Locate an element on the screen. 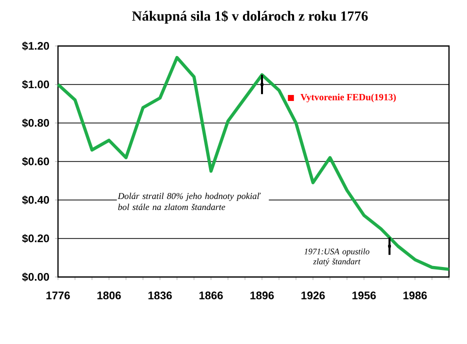 The width and height of the screenshot is (467, 344). annotation: Dolár stratil 80% jeho hodnoty pokiaľ bol stále na zlatom štandarte is located at coordinates (189, 201).